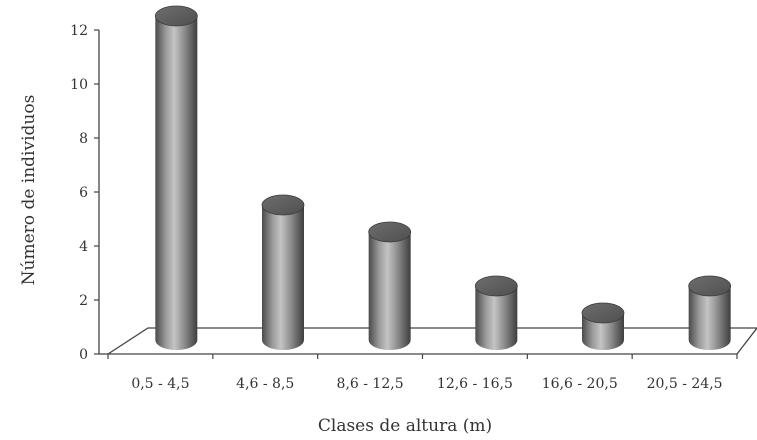 The image size is (757, 440). I want to click on x-tick-label: 8,6 - 12,5, so click(370, 384).